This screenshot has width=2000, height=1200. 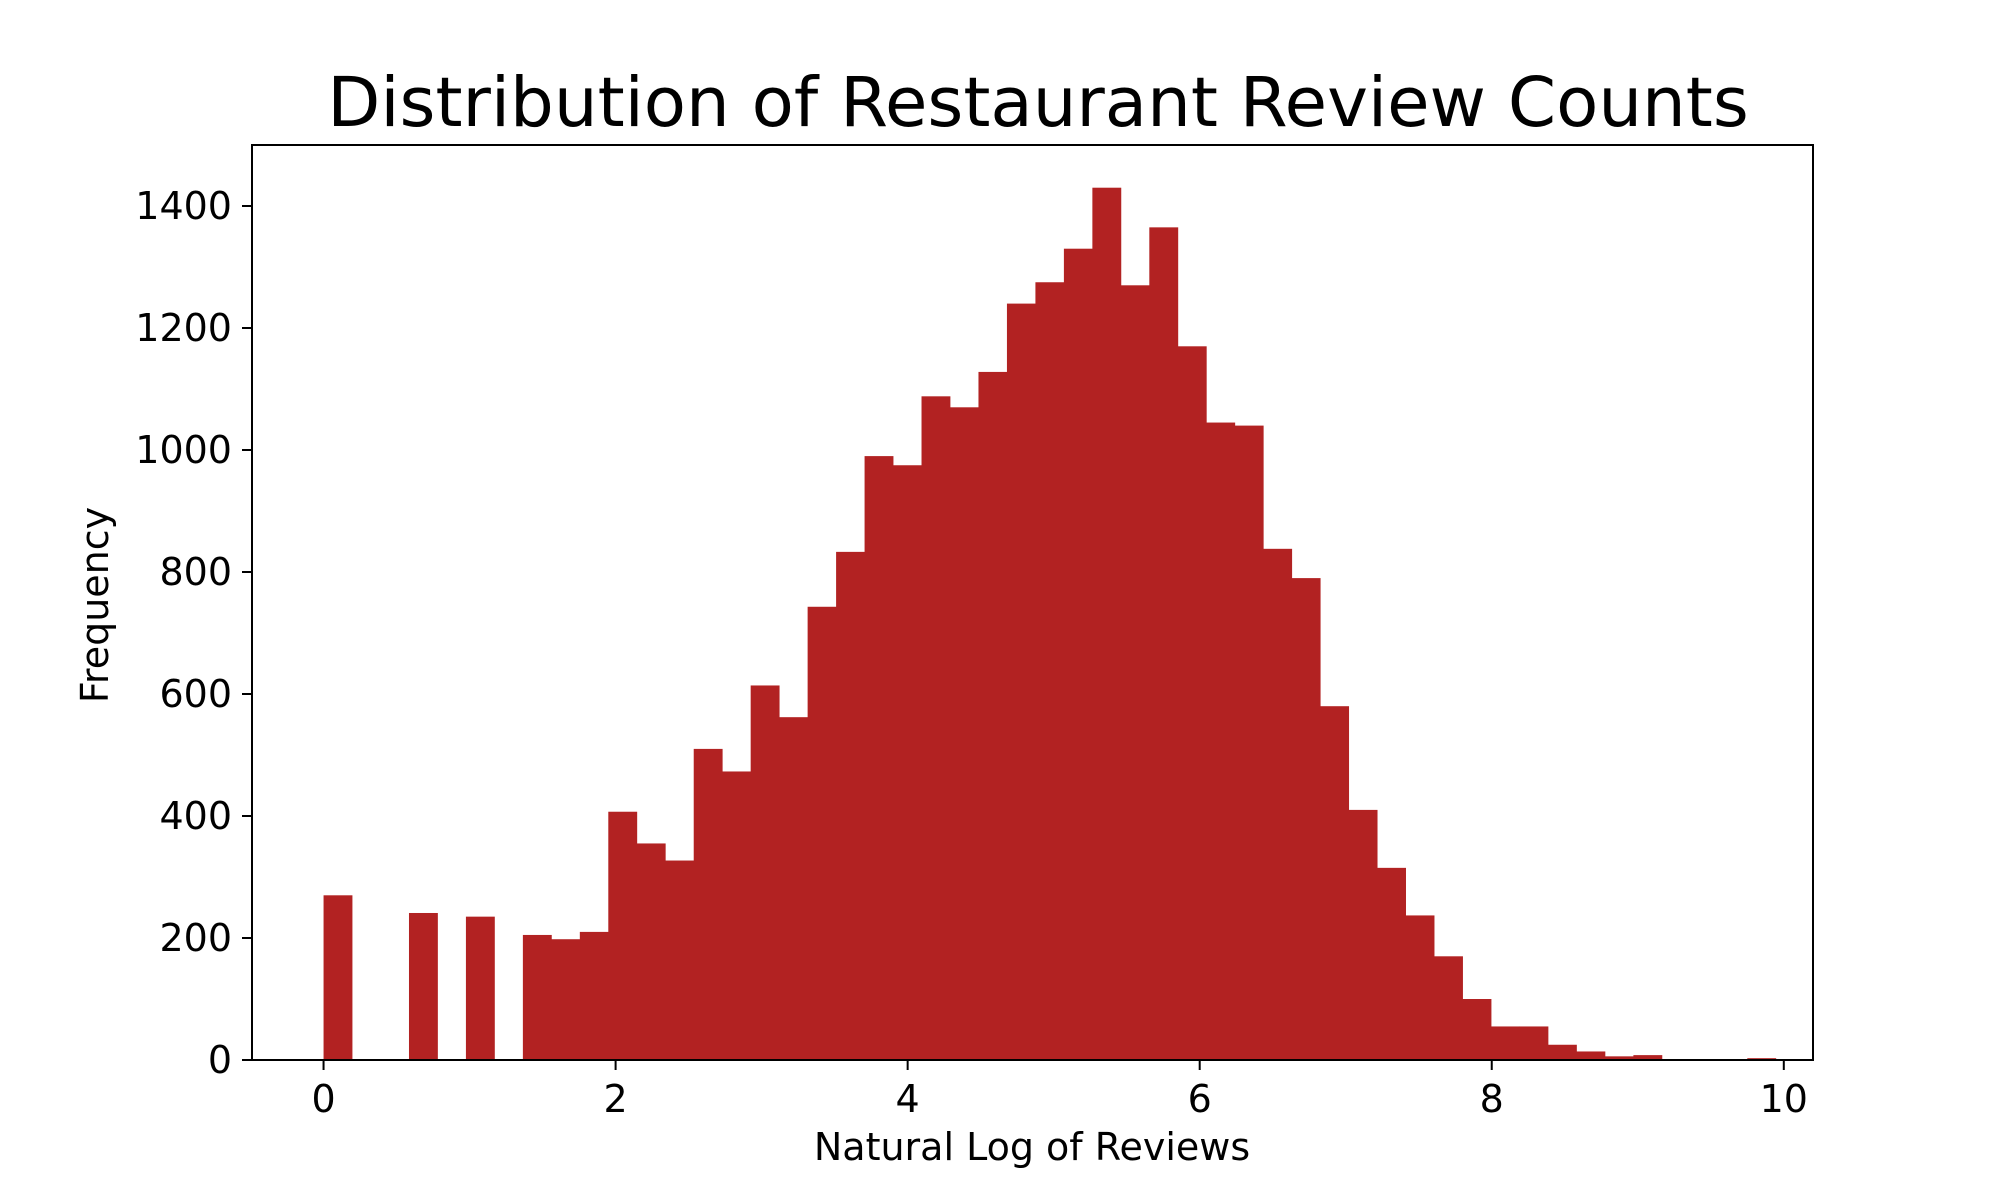 I want to click on x-axis-label: Natural Log of Reviews, so click(x=1032, y=1147).